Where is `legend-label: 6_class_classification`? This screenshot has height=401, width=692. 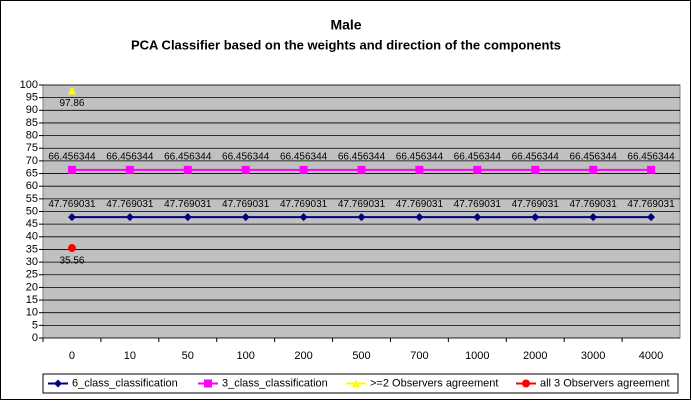 legend-label: 6_class_classification is located at coordinates (125, 383).